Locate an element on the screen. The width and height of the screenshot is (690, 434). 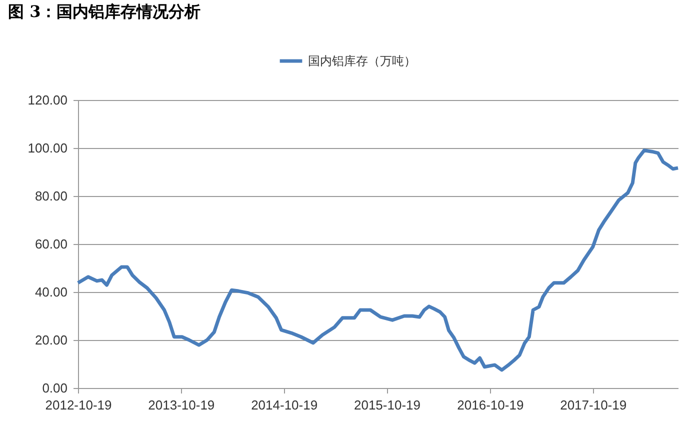
x-tick-label: 2015-10-19 is located at coordinates (387, 405).